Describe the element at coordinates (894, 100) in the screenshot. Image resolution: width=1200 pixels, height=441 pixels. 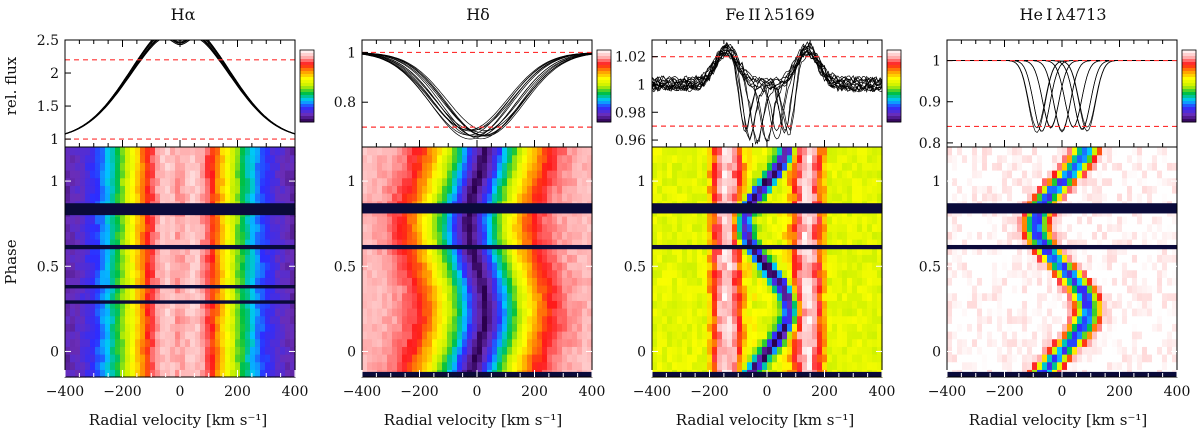
I see `colorbar-cell` at that location.